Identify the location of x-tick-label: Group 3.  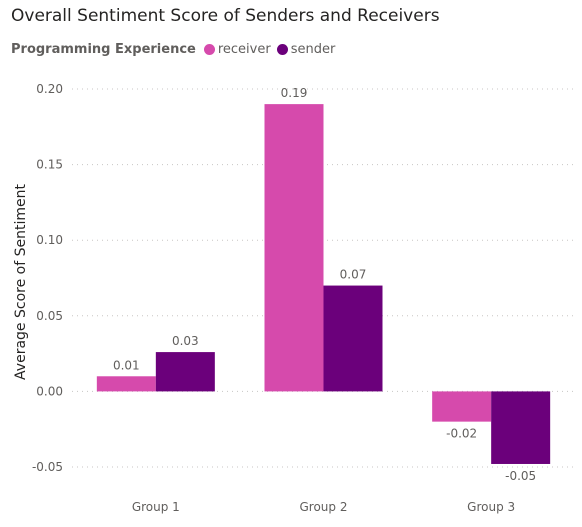
(491, 507).